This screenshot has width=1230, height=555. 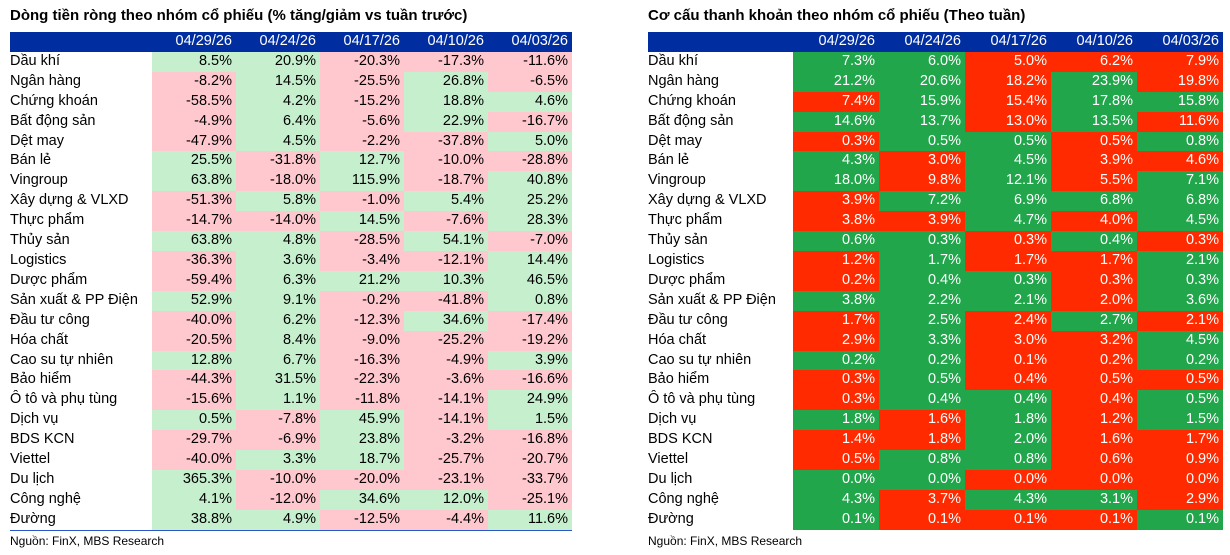 What do you see at coordinates (34, 419) in the screenshot?
I see `net-flow-row-label: Dịch vụ` at bounding box center [34, 419].